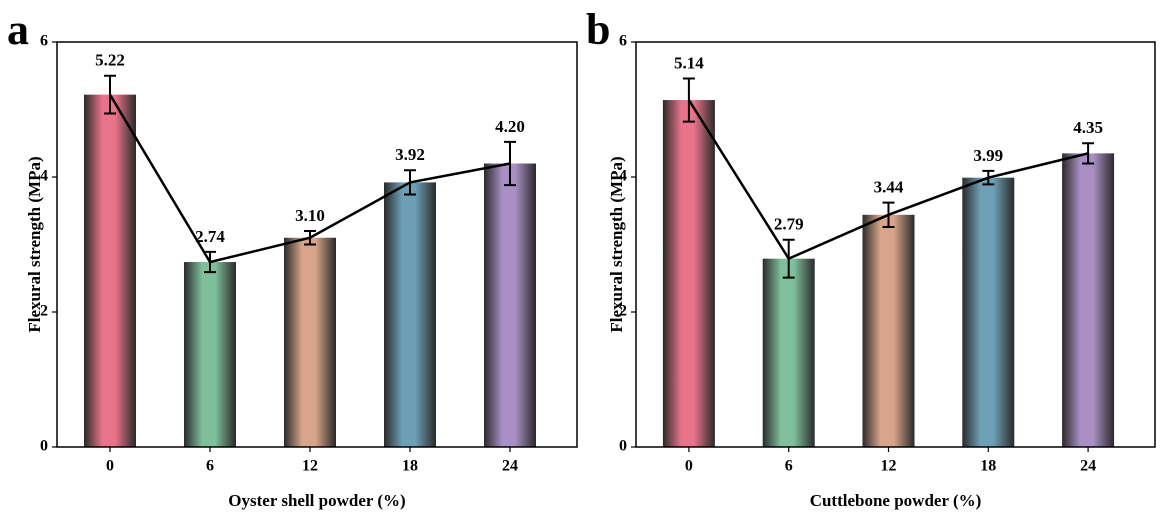  What do you see at coordinates (510, 126) in the screenshot?
I see `value-label: 4.20` at bounding box center [510, 126].